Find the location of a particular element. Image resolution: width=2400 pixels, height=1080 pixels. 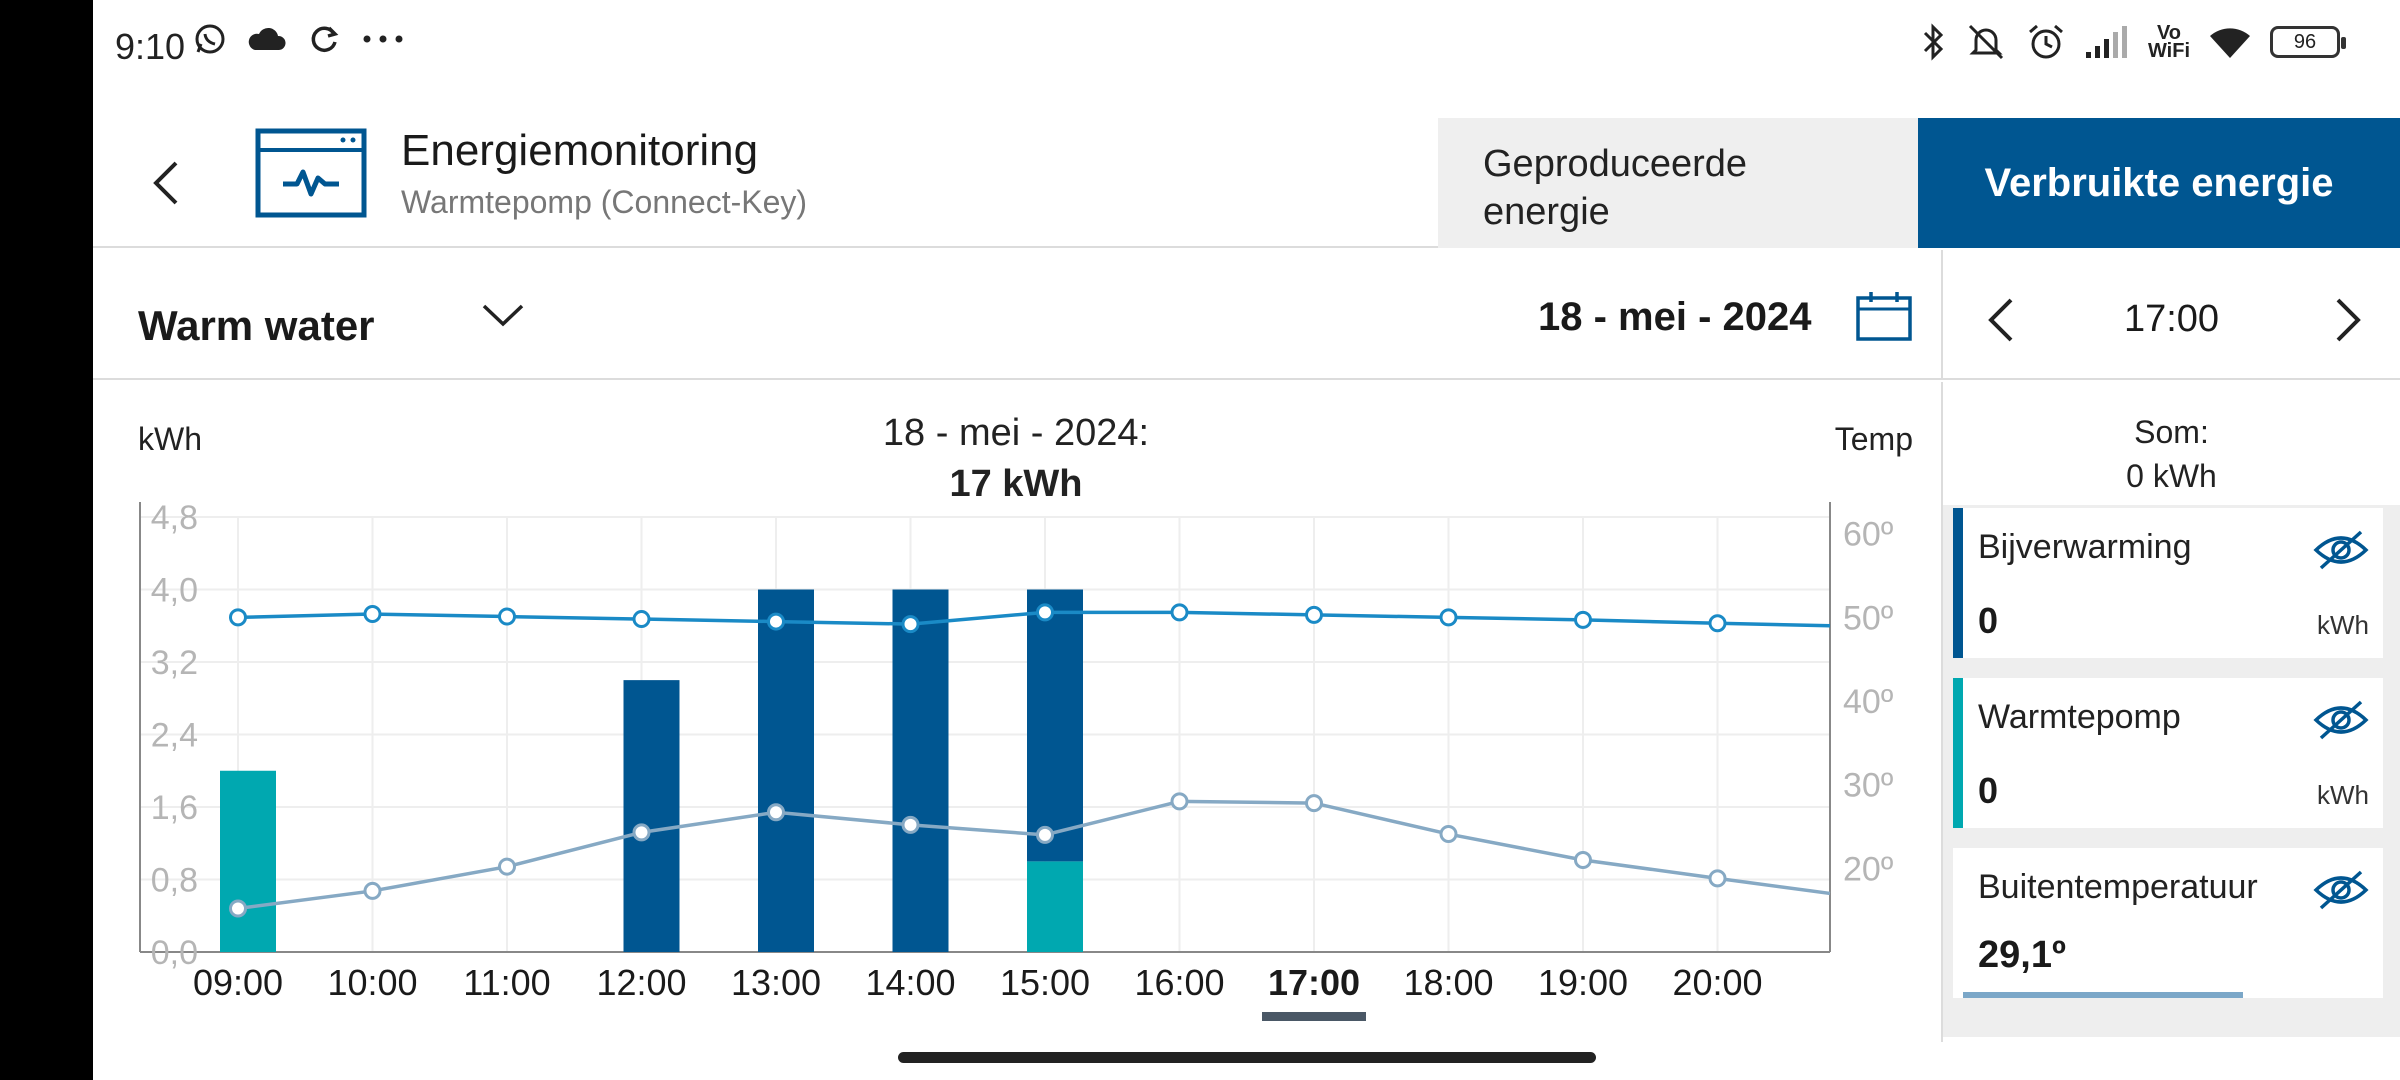

y-left-tick-label: 0,8 is located at coordinates (174, 881).